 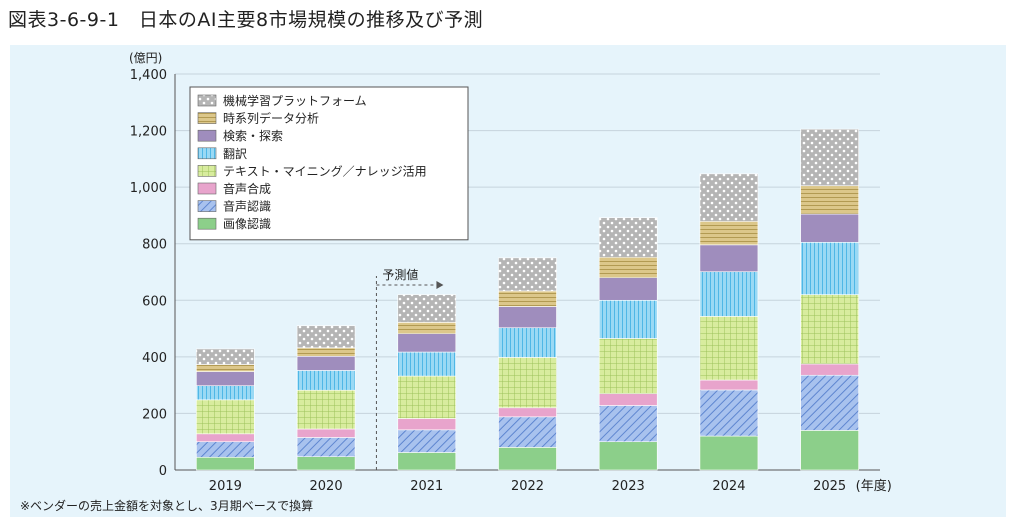 I want to click on x-tick-label: 2023, so click(x=628, y=486).